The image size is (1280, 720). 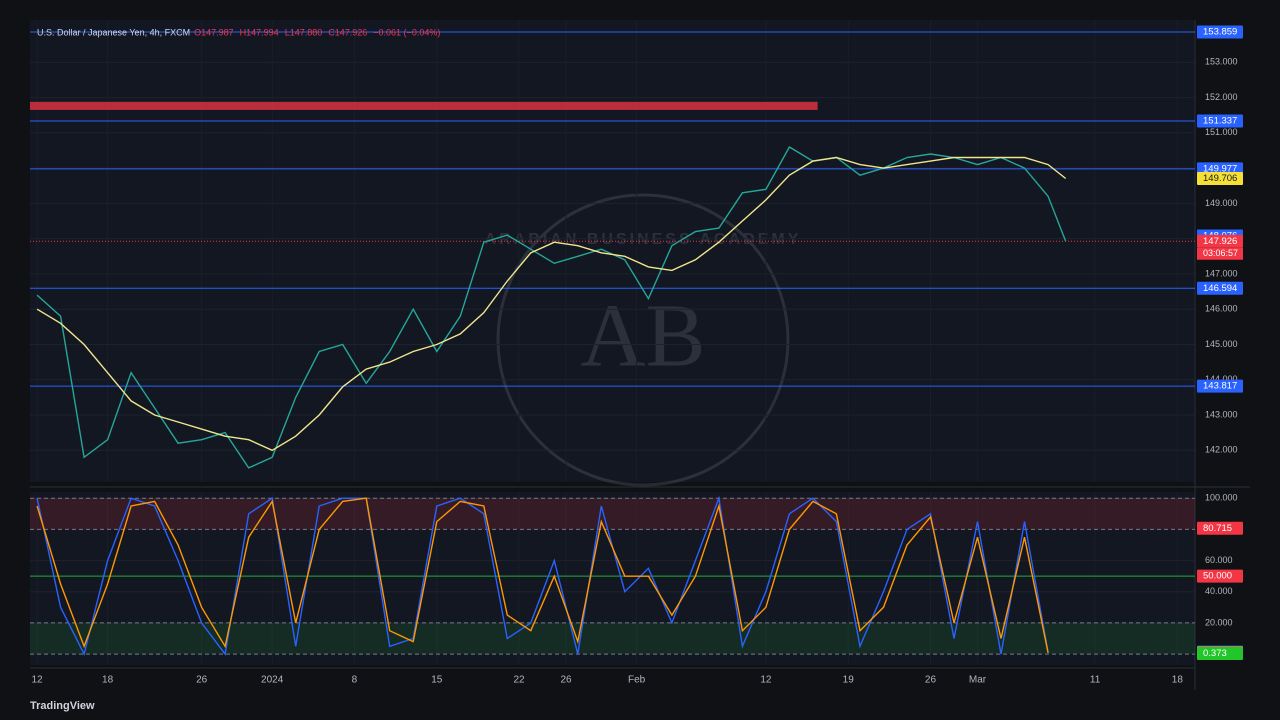 I want to click on y-tick-label: 142.000, so click(x=1221, y=450).